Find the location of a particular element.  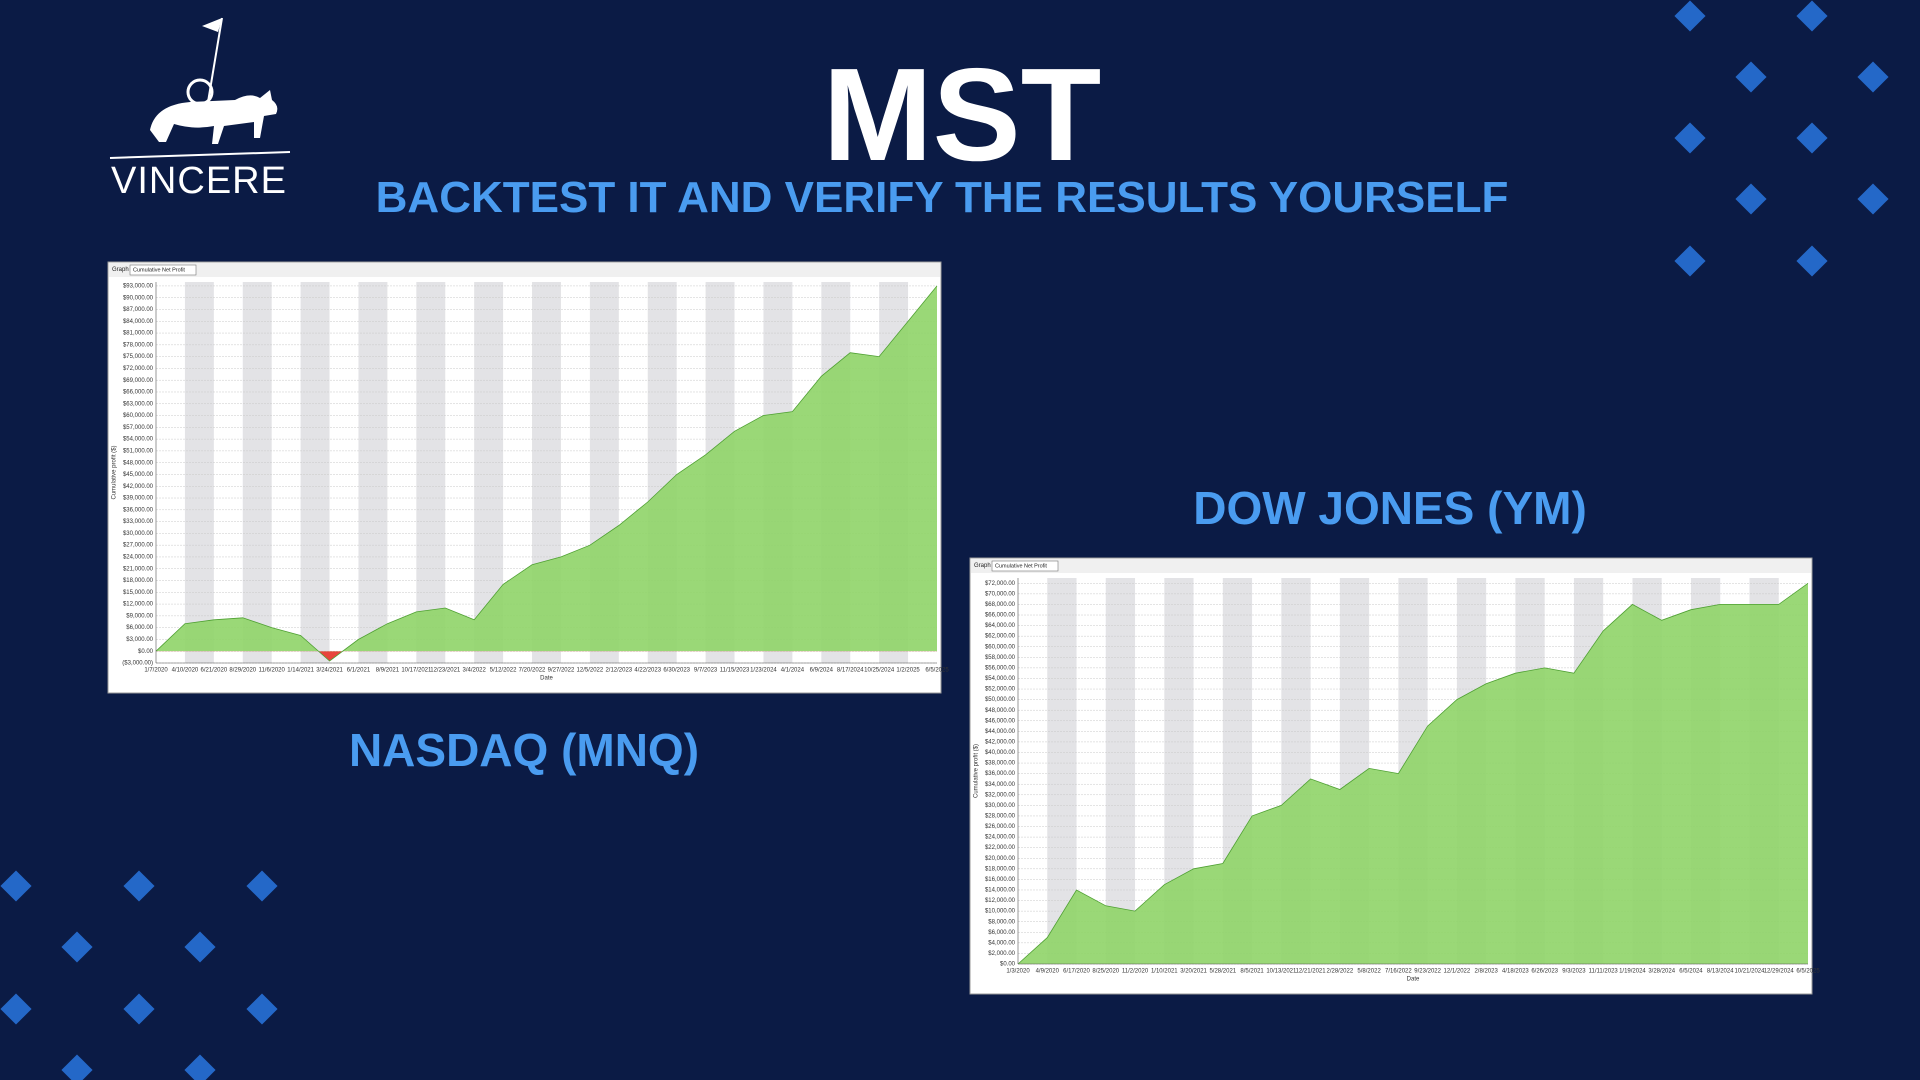

x-tick-label: 6/17/2020 is located at coordinates (1076, 972).